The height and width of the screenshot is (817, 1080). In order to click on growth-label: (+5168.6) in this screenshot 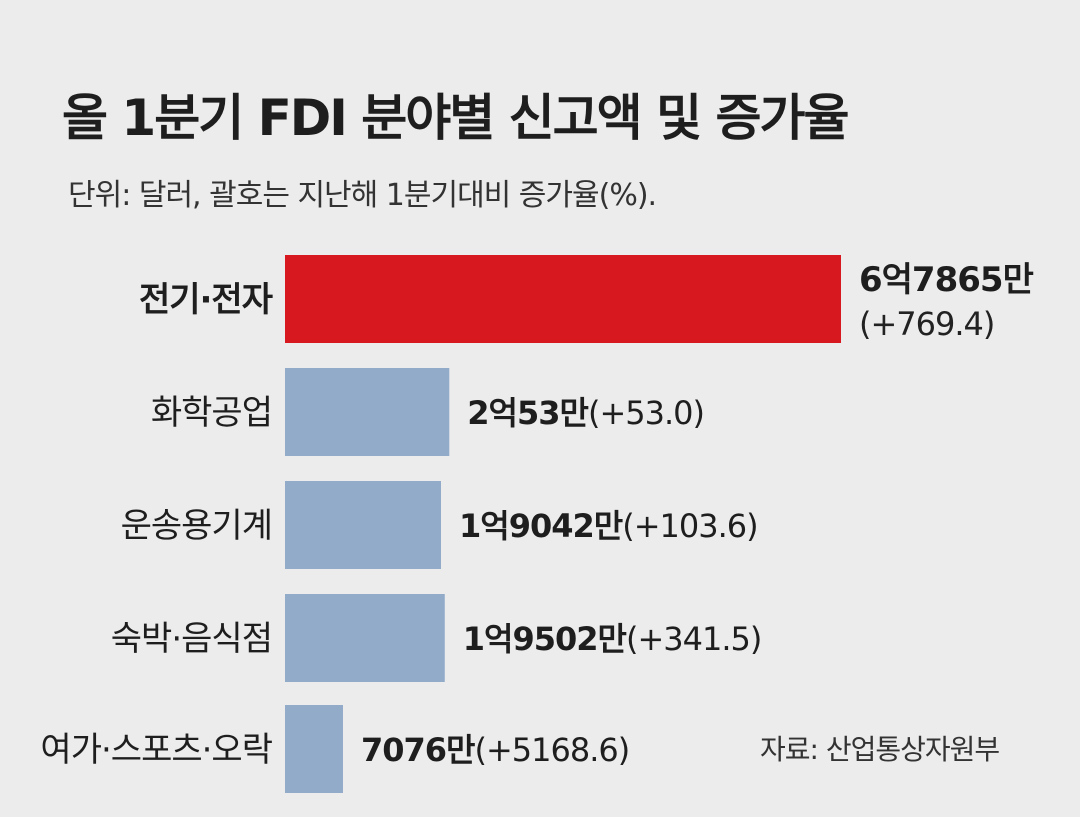, I will do `click(551, 750)`.